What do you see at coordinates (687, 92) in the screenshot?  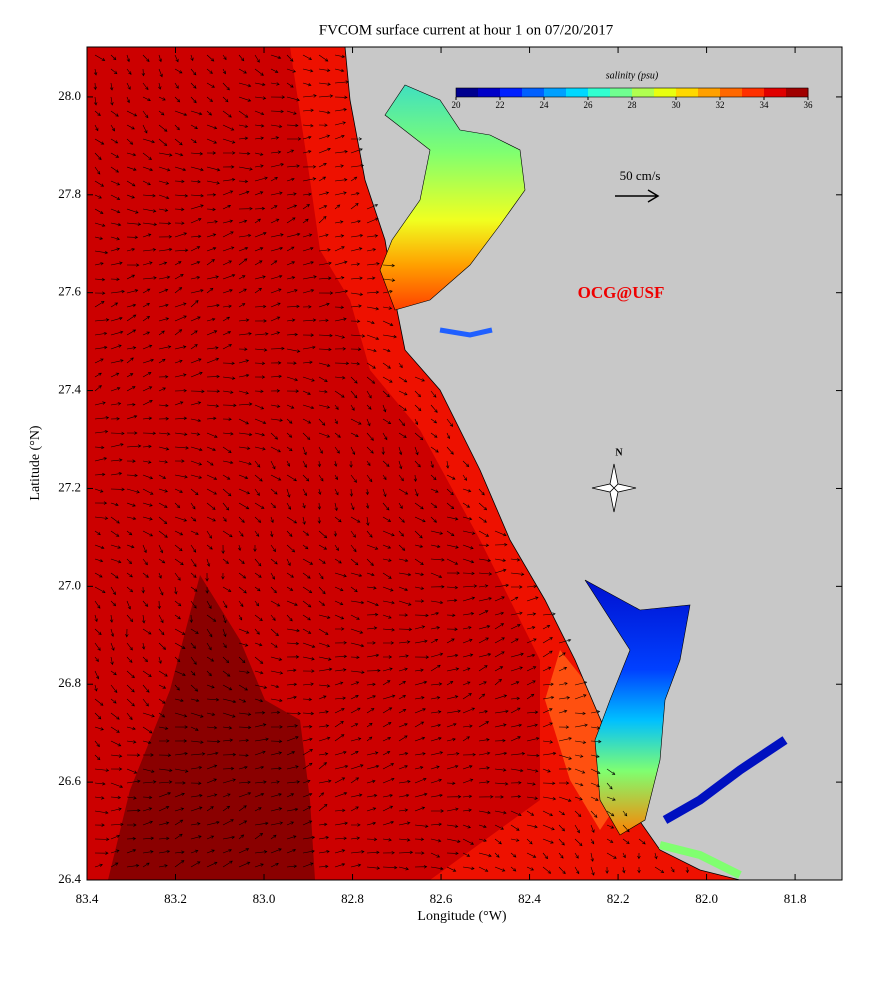 I see `colorbar-swatch` at bounding box center [687, 92].